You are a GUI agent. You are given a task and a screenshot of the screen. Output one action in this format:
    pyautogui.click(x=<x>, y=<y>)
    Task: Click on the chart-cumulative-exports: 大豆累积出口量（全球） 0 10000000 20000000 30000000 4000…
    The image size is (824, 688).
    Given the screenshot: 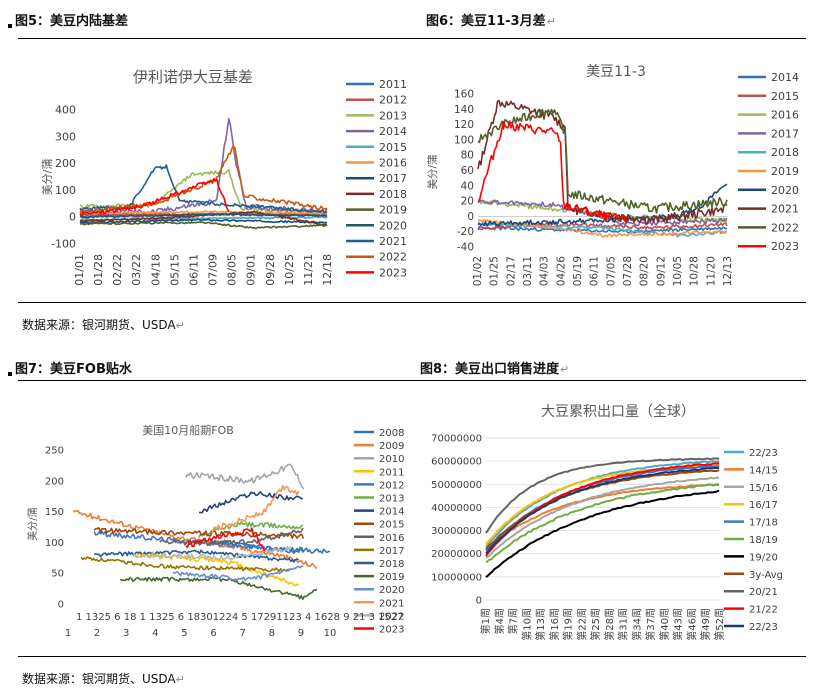 What is the action you would take?
    pyautogui.click(x=607, y=522)
    